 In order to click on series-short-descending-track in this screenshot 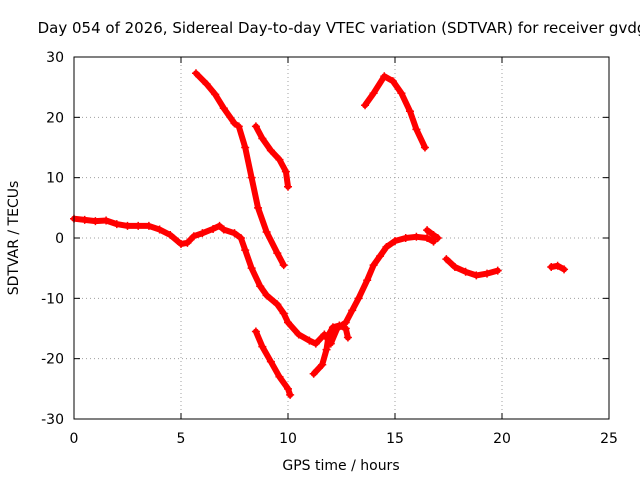, I will do `click(271, 156)`.